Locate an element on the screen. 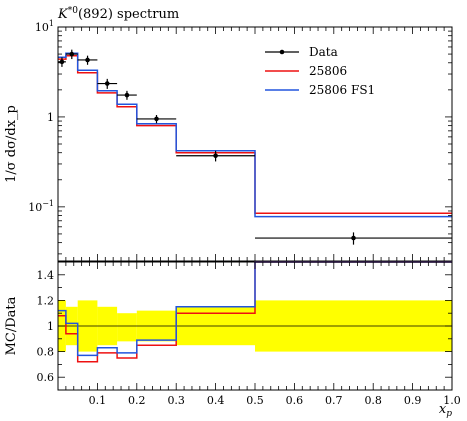 The height and width of the screenshot is (421, 467). x-tick-label: 1.0 is located at coordinates (452, 400).